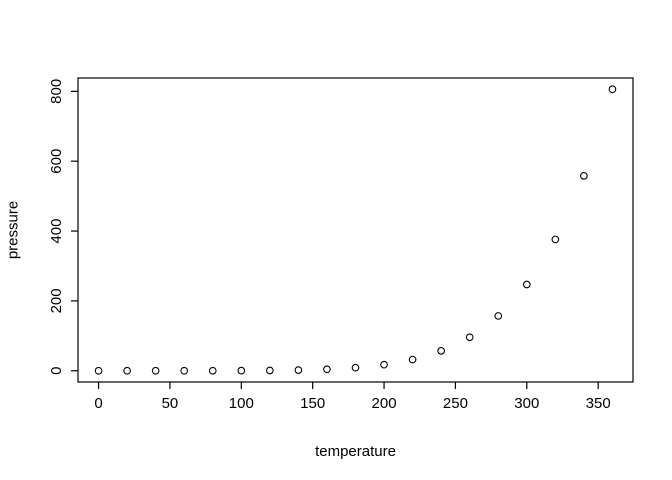 This screenshot has height=480, width=672. I want to click on x-tick-label: 50, so click(170, 403).